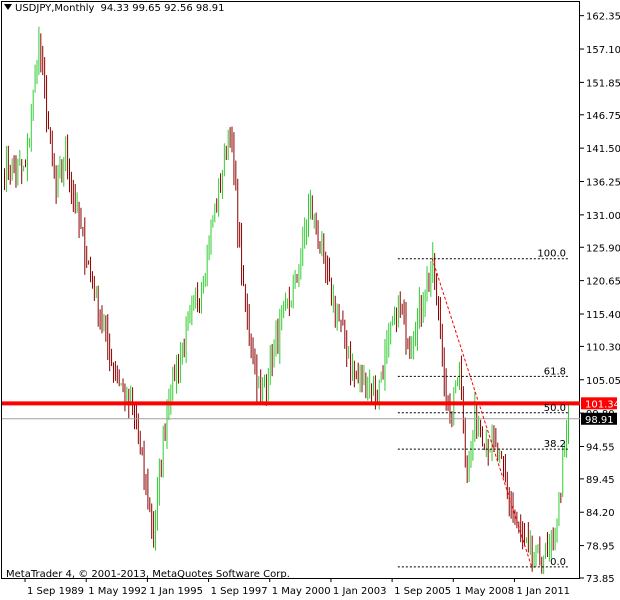  Describe the element at coordinates (239, 591) in the screenshot. I see `time-tick-label: 1 Sep 1997` at that location.